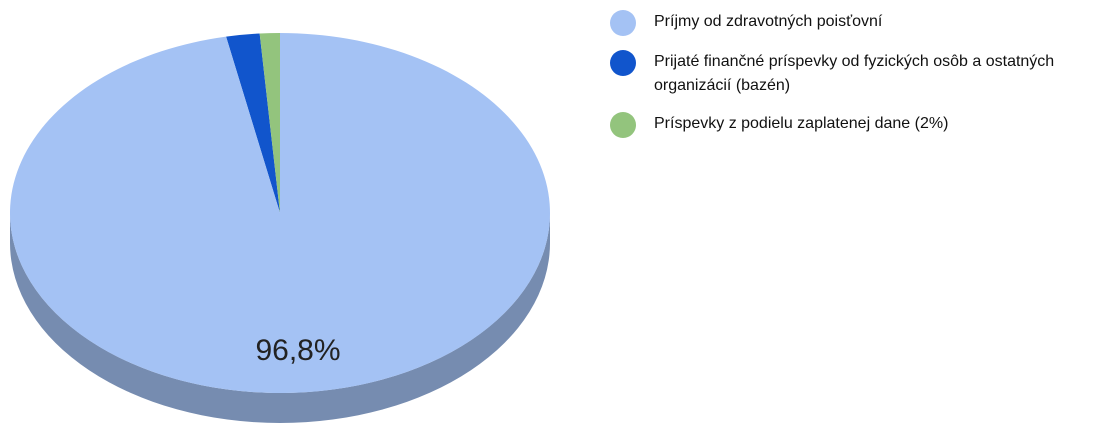 This screenshot has width=1098, height=434. What do you see at coordinates (768, 21) in the screenshot?
I see `legend-label: Príjmy od zdravotných poisťovní` at bounding box center [768, 21].